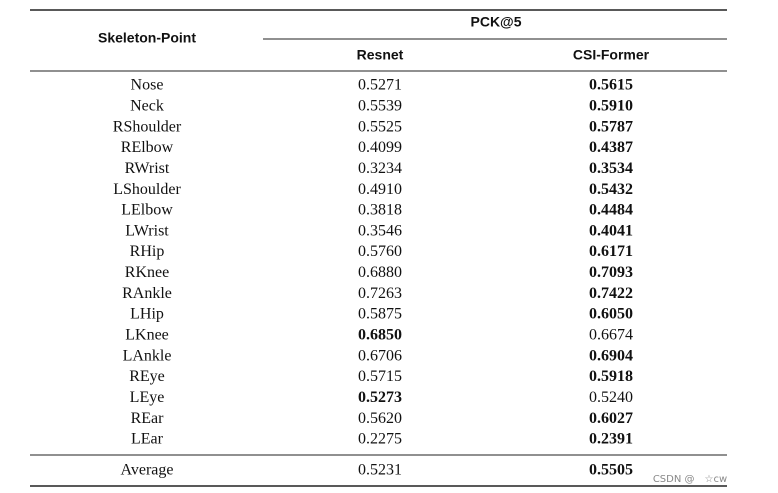 This screenshot has width=778, height=493. Describe the element at coordinates (147, 293) in the screenshot. I see `skeleton-point: RAnkle` at that location.